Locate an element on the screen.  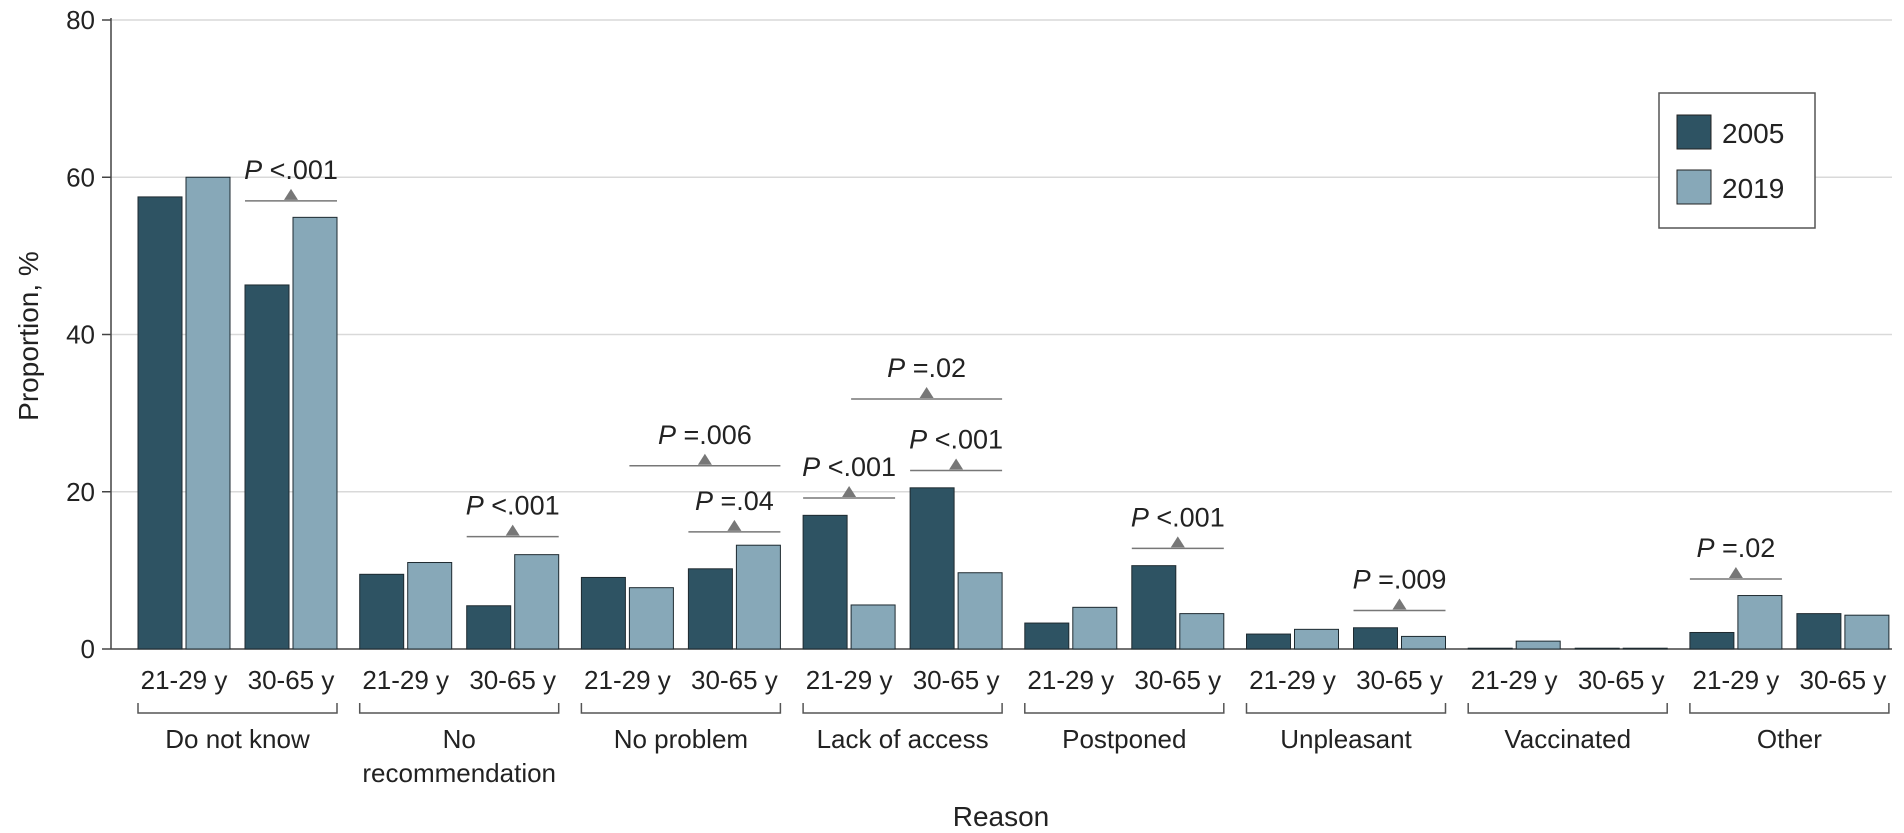
p-value-label: P =.009 is located at coordinates (1400, 579).